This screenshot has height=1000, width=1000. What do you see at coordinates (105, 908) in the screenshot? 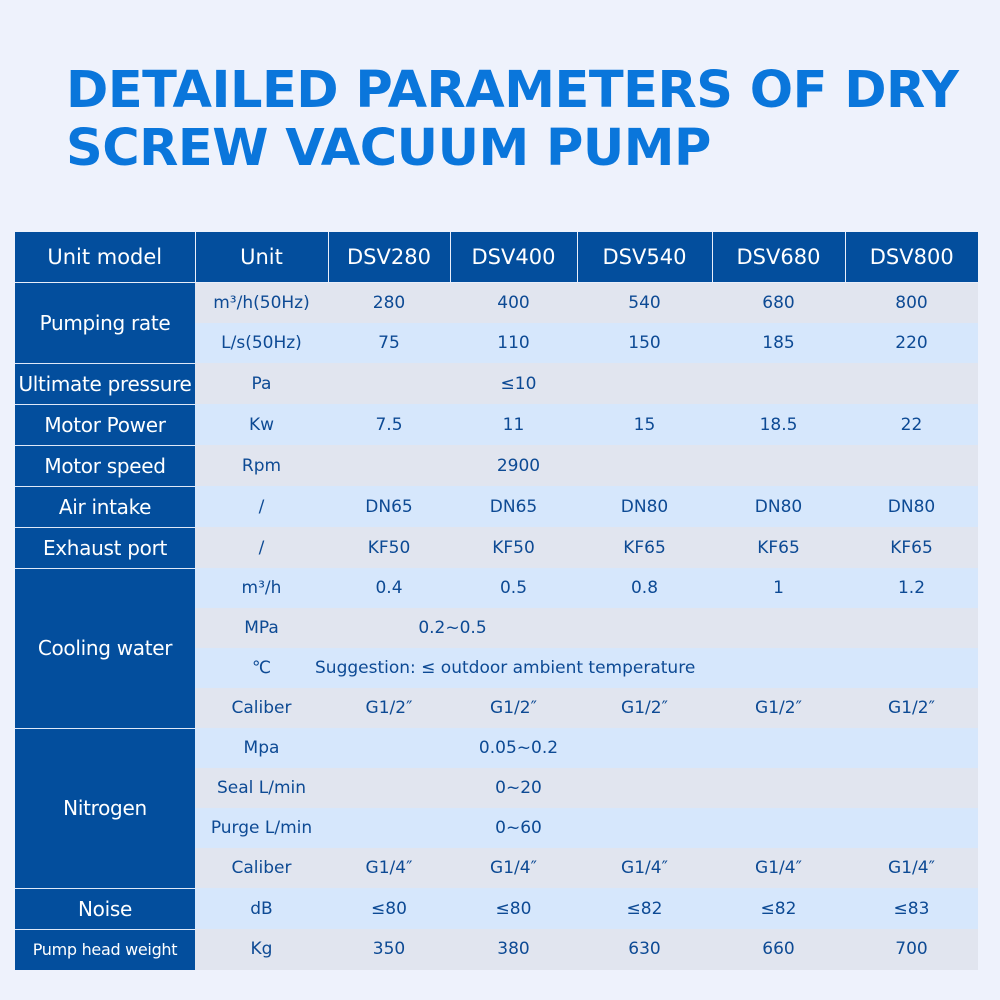
I see `row-label-noise: Noise` at bounding box center [105, 908].